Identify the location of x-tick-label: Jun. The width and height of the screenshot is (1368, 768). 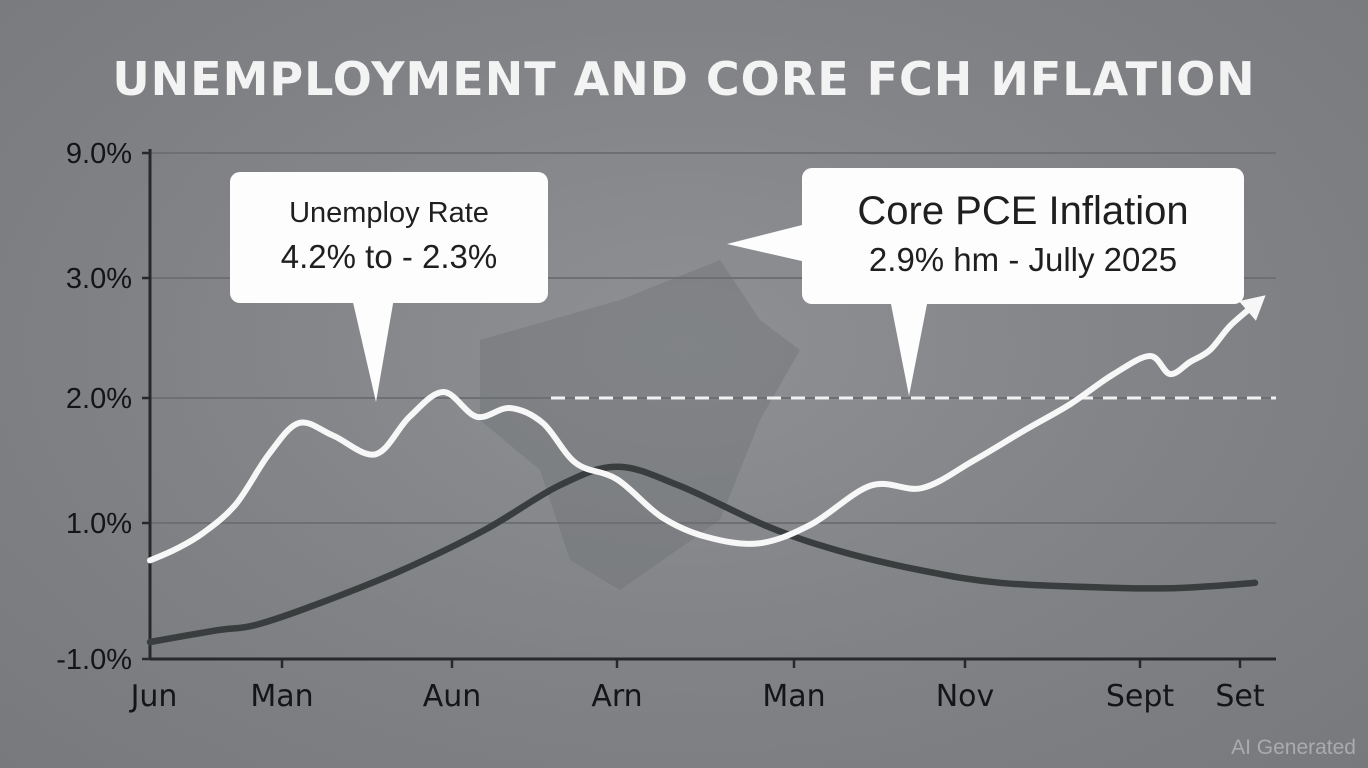
(153, 696).